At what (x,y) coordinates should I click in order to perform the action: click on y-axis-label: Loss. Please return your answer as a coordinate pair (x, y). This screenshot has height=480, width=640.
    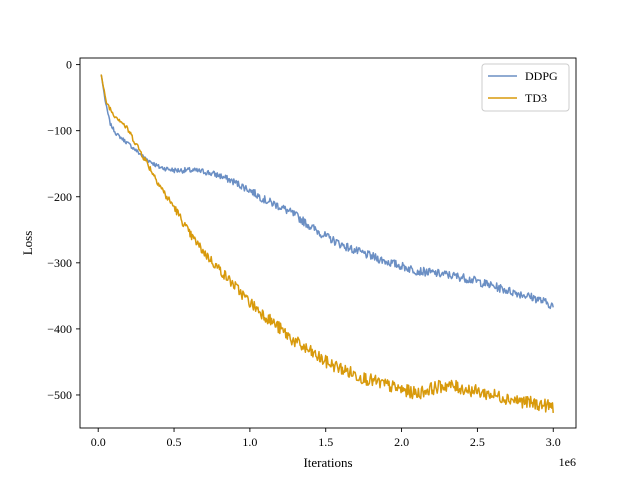
    Looking at the image, I should click on (27, 243).